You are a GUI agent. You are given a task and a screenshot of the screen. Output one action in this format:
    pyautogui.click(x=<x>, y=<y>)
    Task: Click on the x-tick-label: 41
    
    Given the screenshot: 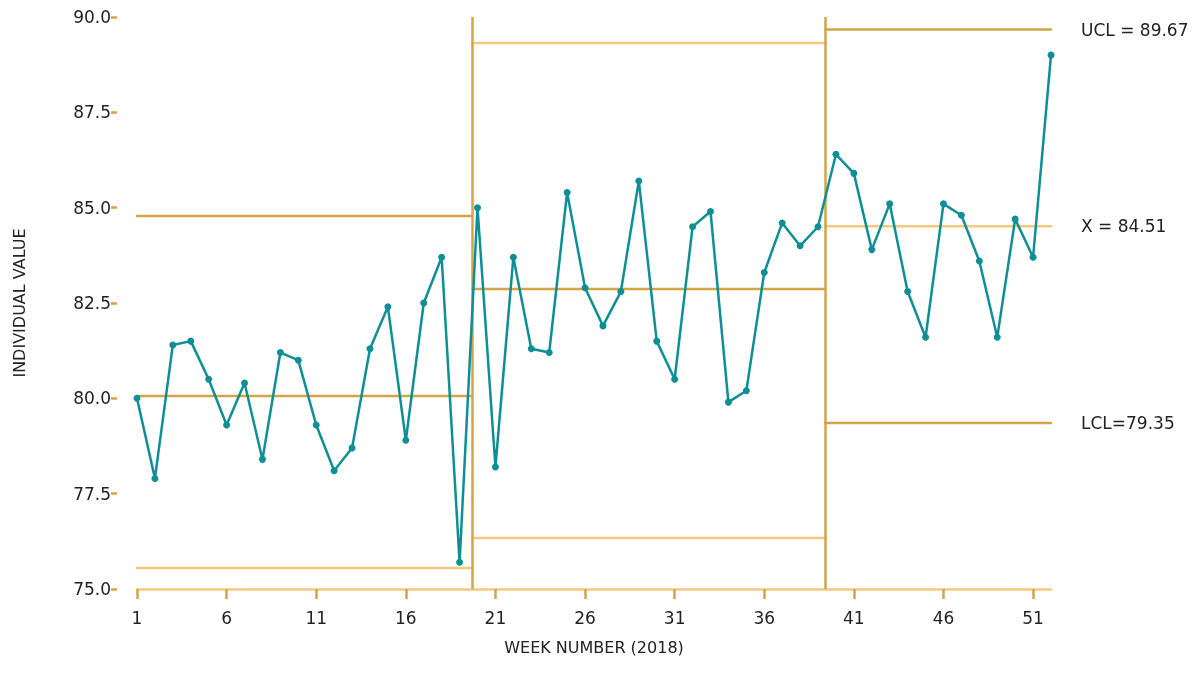 What is the action you would take?
    pyautogui.click(x=854, y=617)
    